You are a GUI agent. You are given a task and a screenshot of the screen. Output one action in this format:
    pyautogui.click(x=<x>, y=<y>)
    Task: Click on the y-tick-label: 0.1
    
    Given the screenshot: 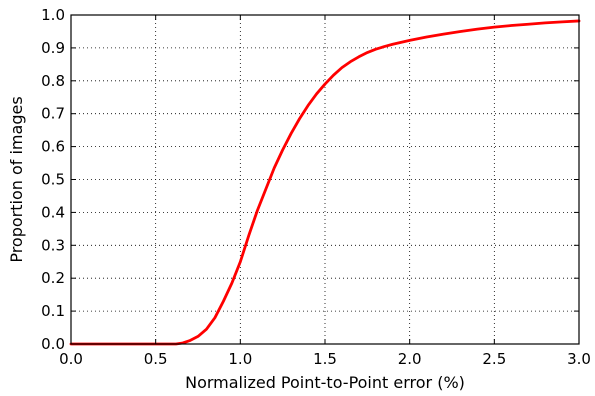 What is the action you would take?
    pyautogui.click(x=53, y=311)
    